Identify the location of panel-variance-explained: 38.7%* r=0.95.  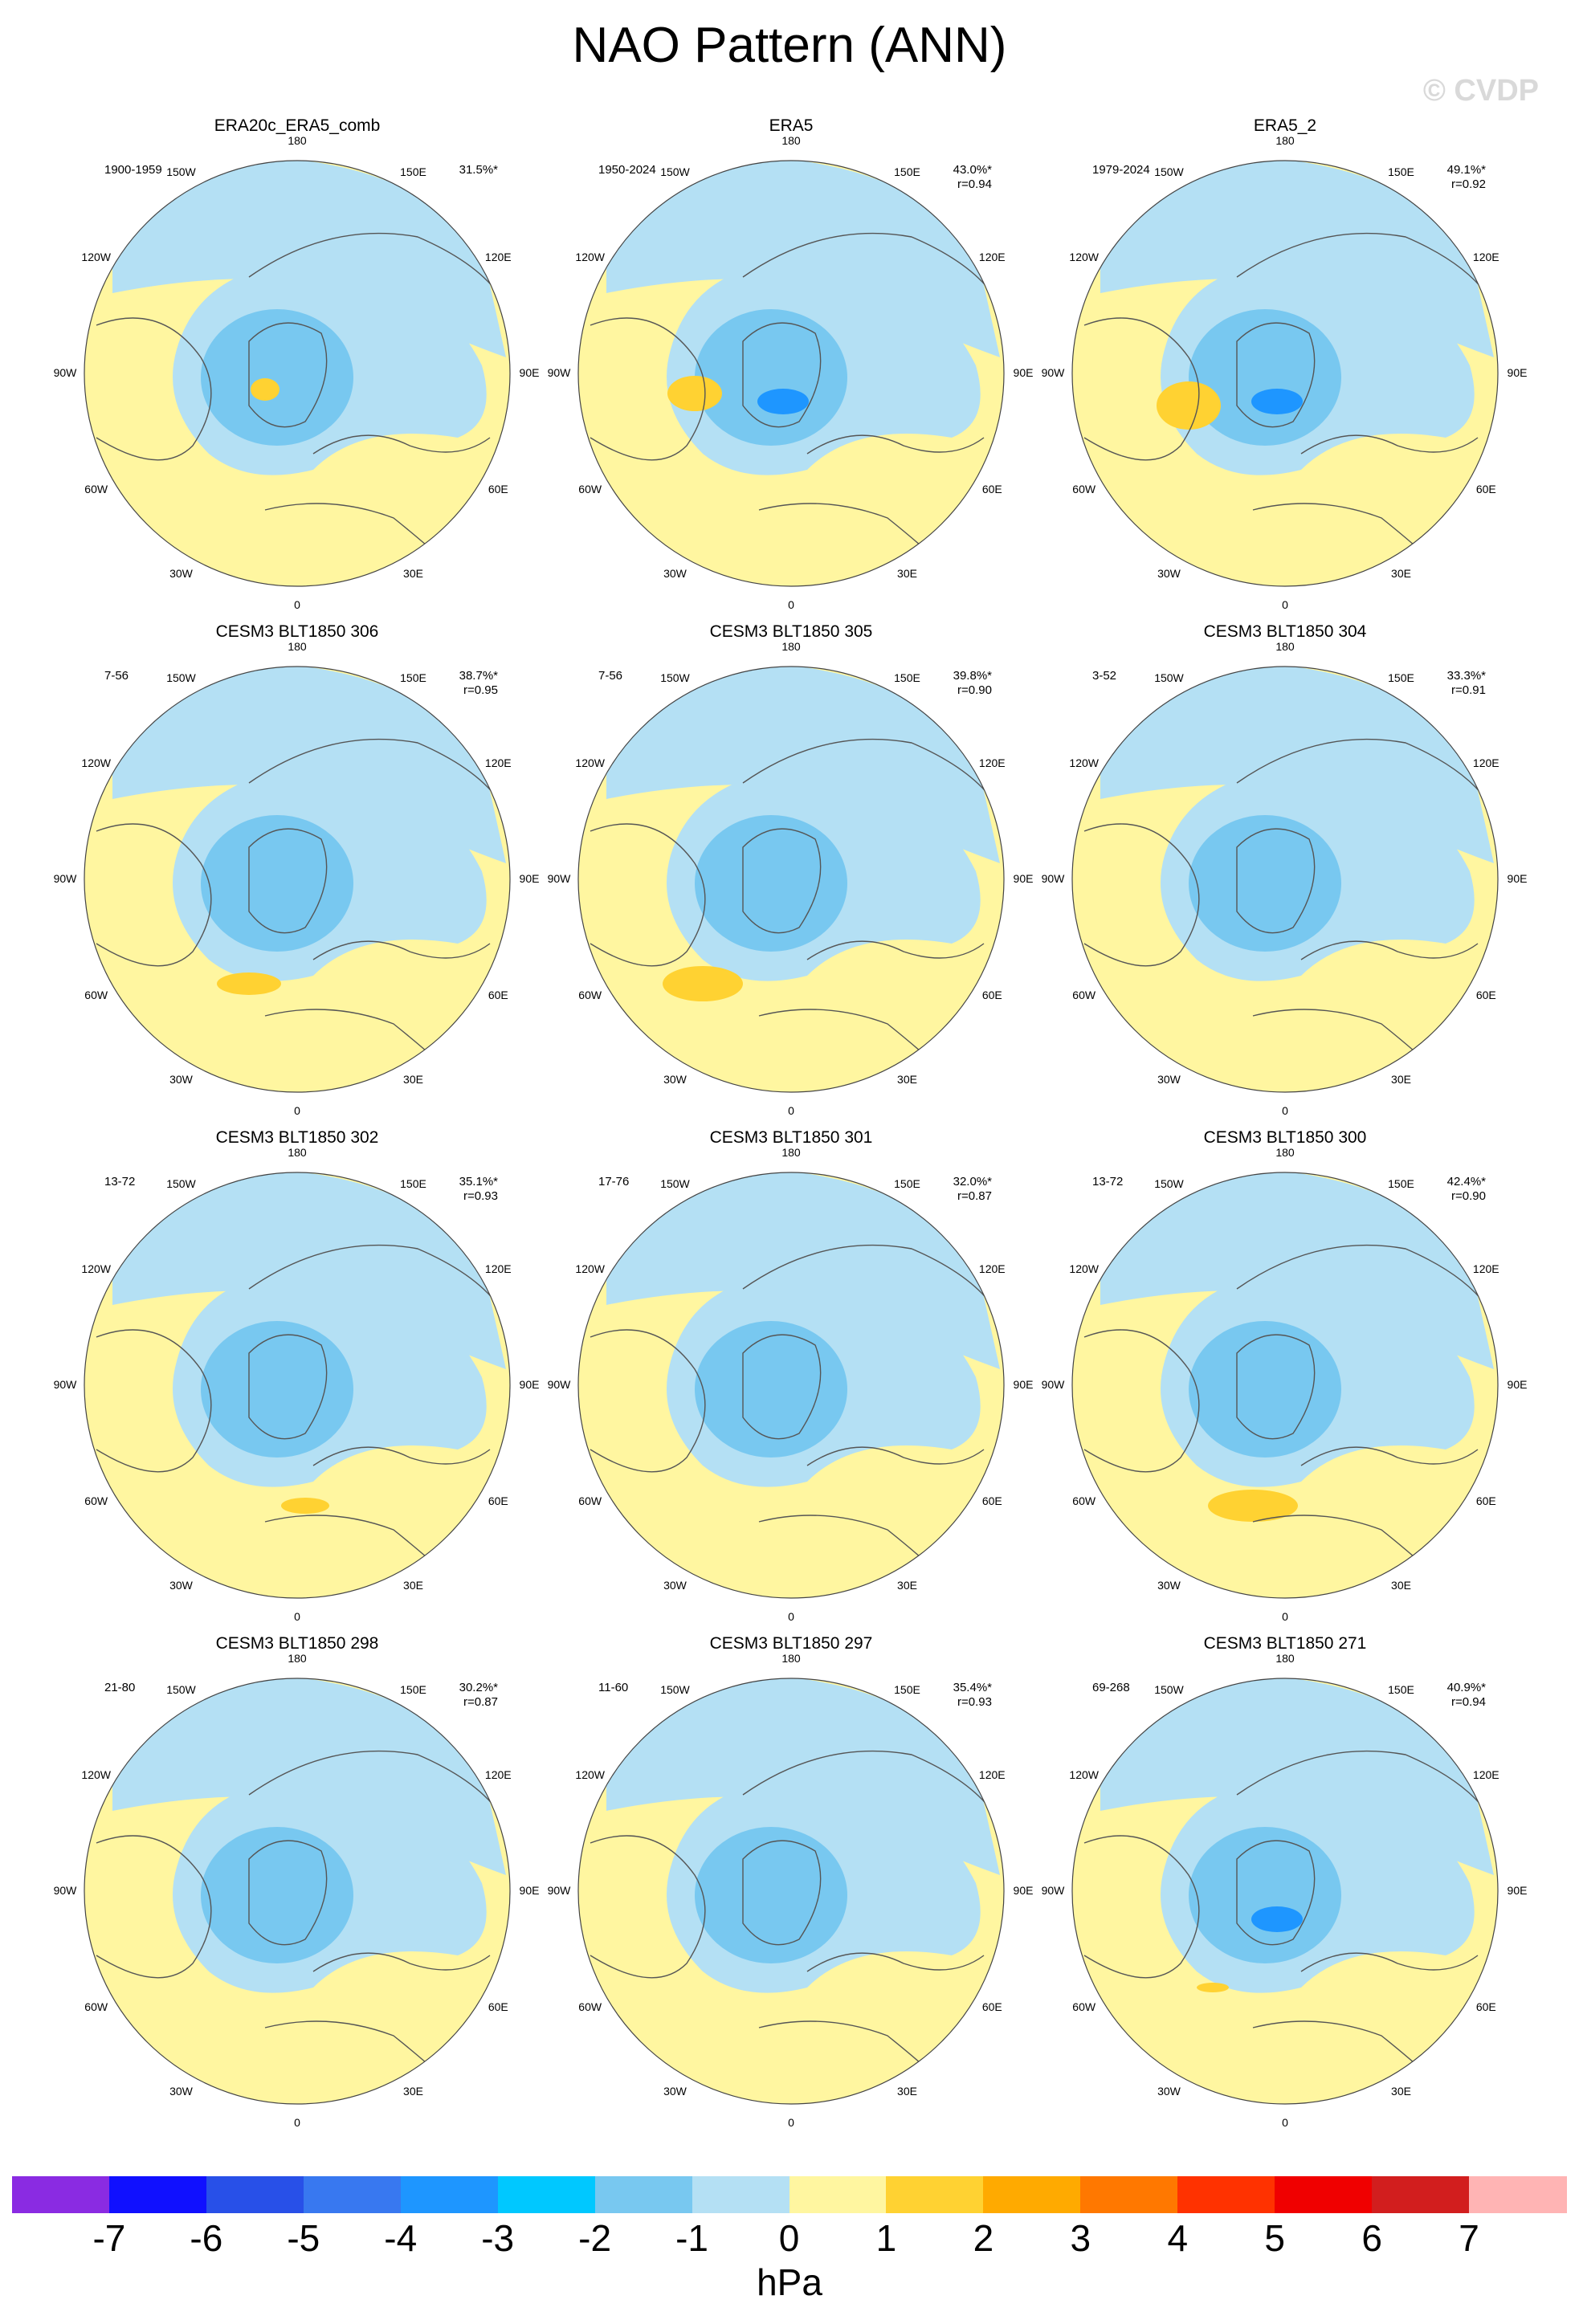
(478, 684).